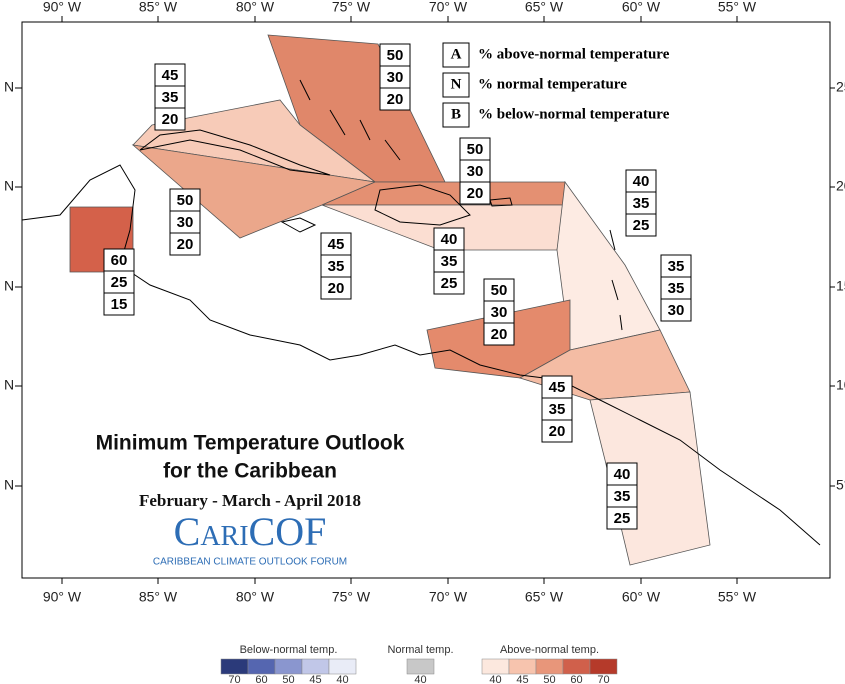  Describe the element at coordinates (351, 597) in the screenshot. I see `bottom-axis-label: 75° W` at that location.